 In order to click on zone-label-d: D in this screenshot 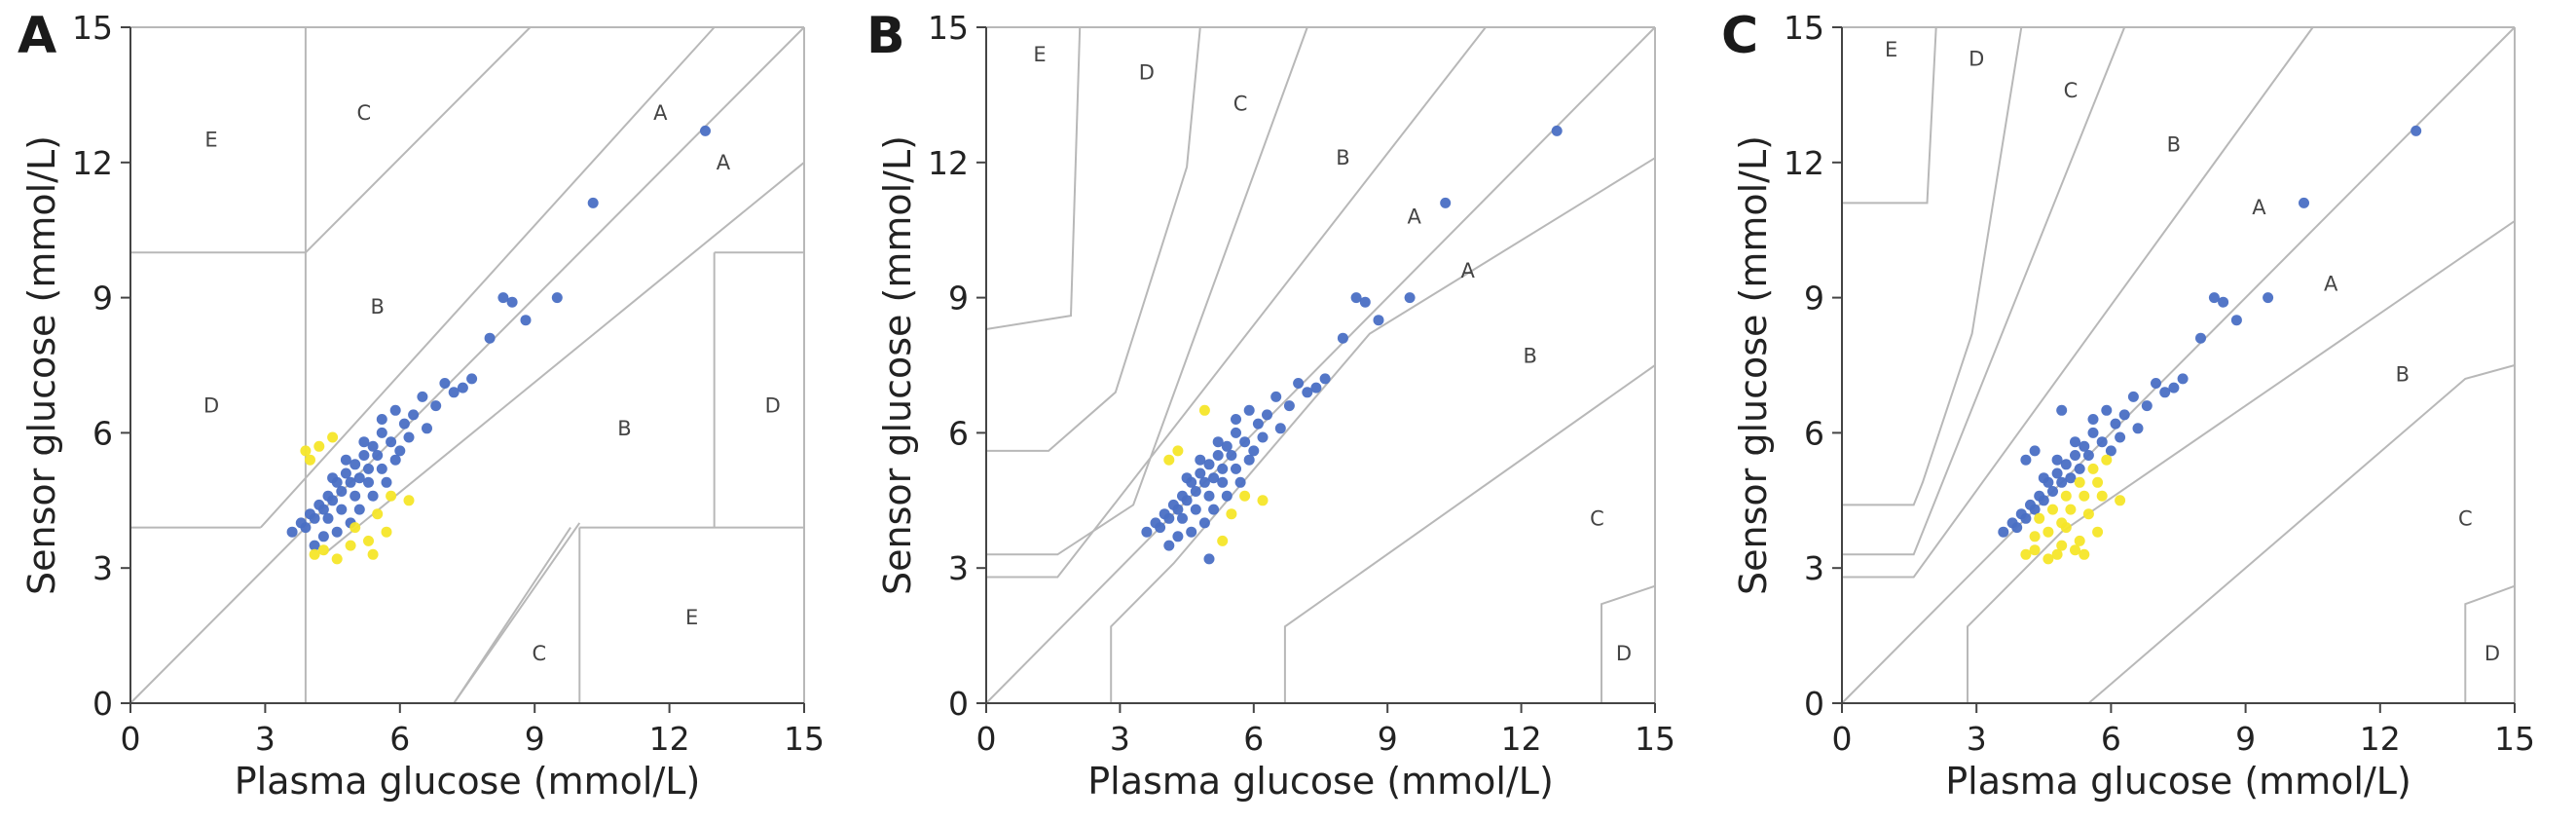, I will do `click(1147, 72)`.